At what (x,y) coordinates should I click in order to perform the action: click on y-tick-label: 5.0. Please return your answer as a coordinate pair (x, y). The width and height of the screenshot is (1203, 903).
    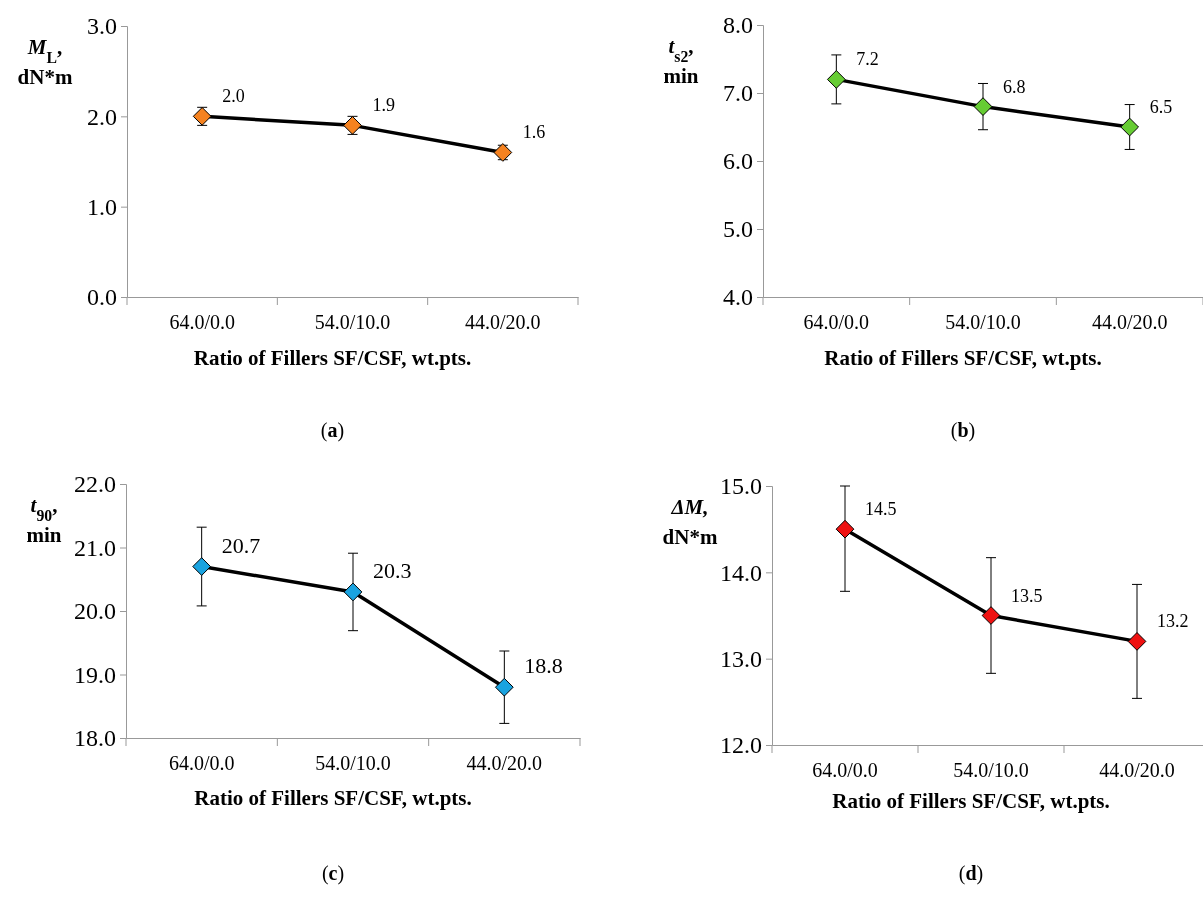
    Looking at the image, I should click on (738, 229).